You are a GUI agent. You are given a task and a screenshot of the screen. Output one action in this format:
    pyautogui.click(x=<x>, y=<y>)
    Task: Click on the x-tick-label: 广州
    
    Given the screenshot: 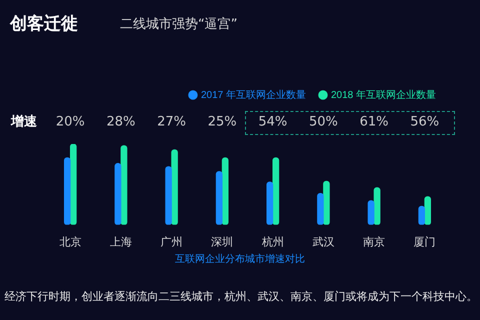 What is the action you would take?
    pyautogui.click(x=171, y=241)
    